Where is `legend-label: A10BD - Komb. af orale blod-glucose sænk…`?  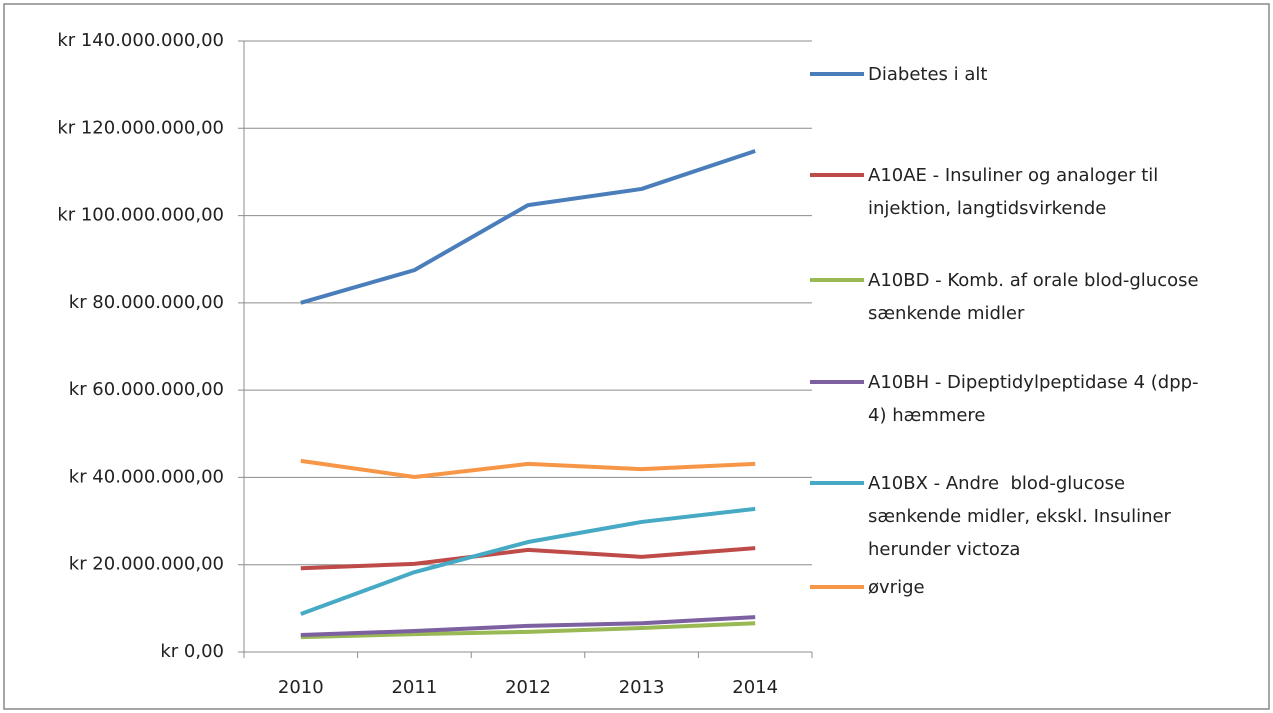 legend-label: A10BD - Komb. af orale blod-glucose sænk… is located at coordinates (1036, 297).